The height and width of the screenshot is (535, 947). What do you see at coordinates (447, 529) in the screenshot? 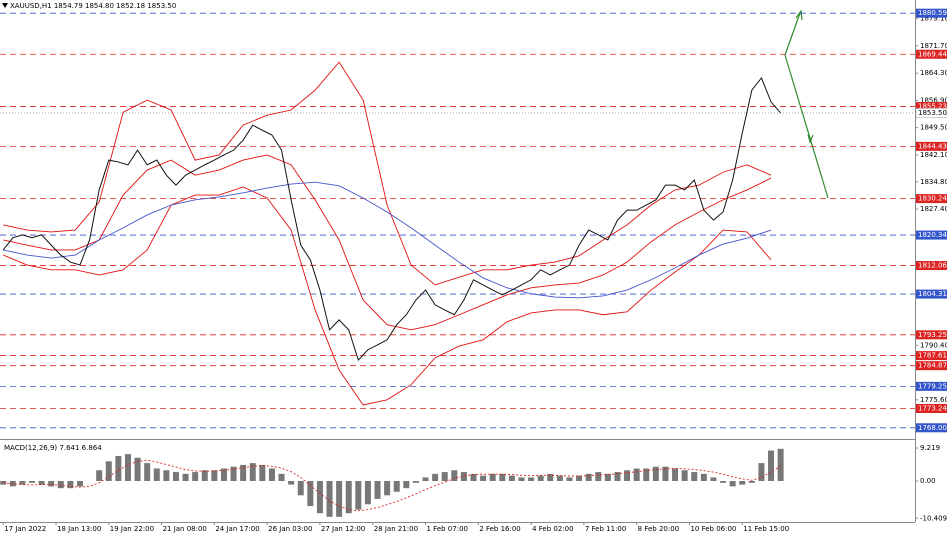
I see `x-tick-label: 1 Feb 07:00` at bounding box center [447, 529].